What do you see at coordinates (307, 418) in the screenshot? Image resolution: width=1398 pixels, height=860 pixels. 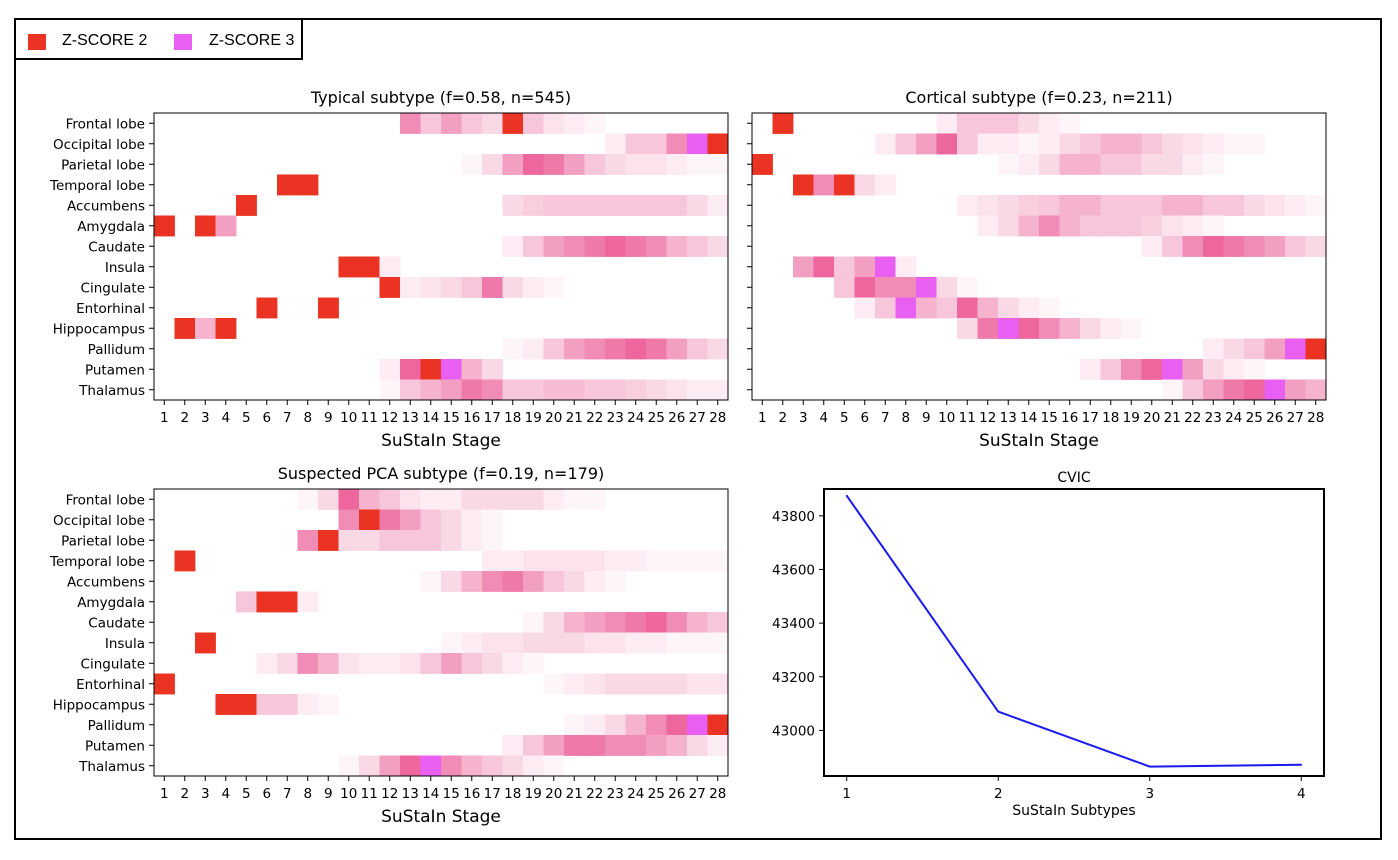 I see `x-tick-label: 8` at bounding box center [307, 418].